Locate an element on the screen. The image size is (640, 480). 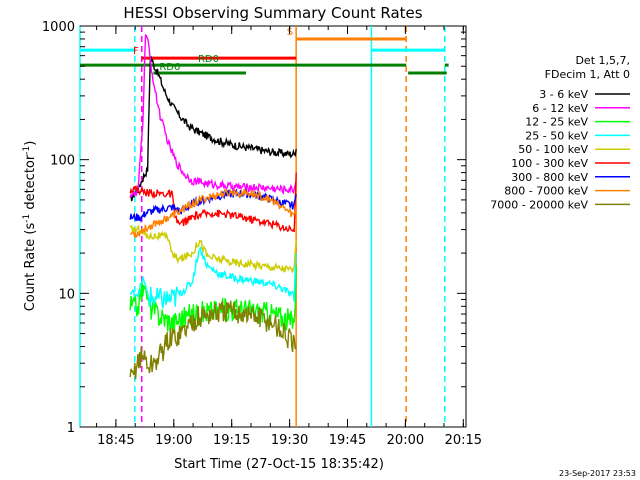
x-tick-label-19-45: 19:45 is located at coordinates (347, 440).